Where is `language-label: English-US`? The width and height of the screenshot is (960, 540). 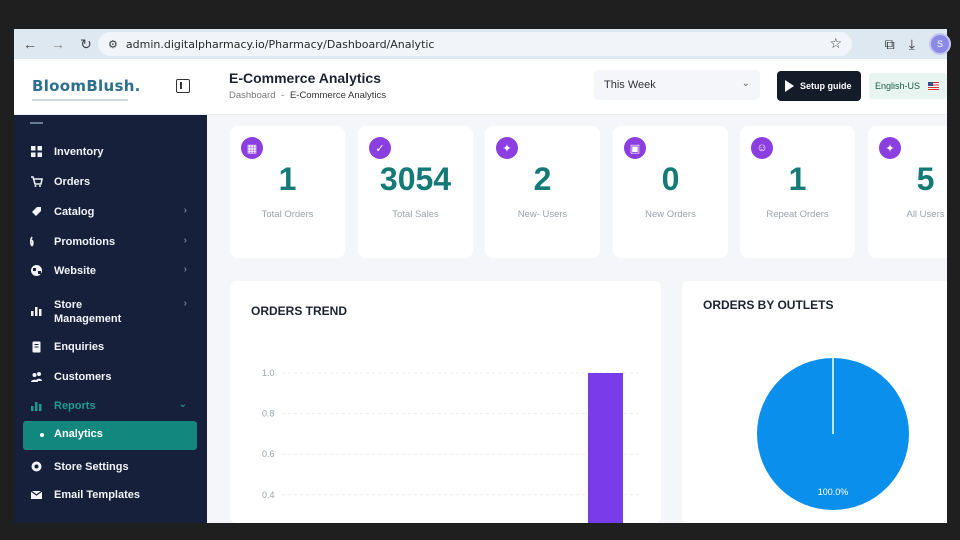 language-label: English-US is located at coordinates (898, 86).